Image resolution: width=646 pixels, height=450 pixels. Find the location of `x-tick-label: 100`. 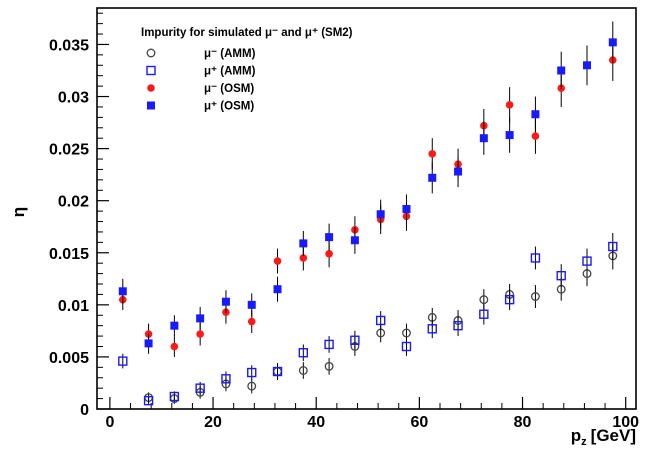

x-tick-label: 100 is located at coordinates (625, 422).